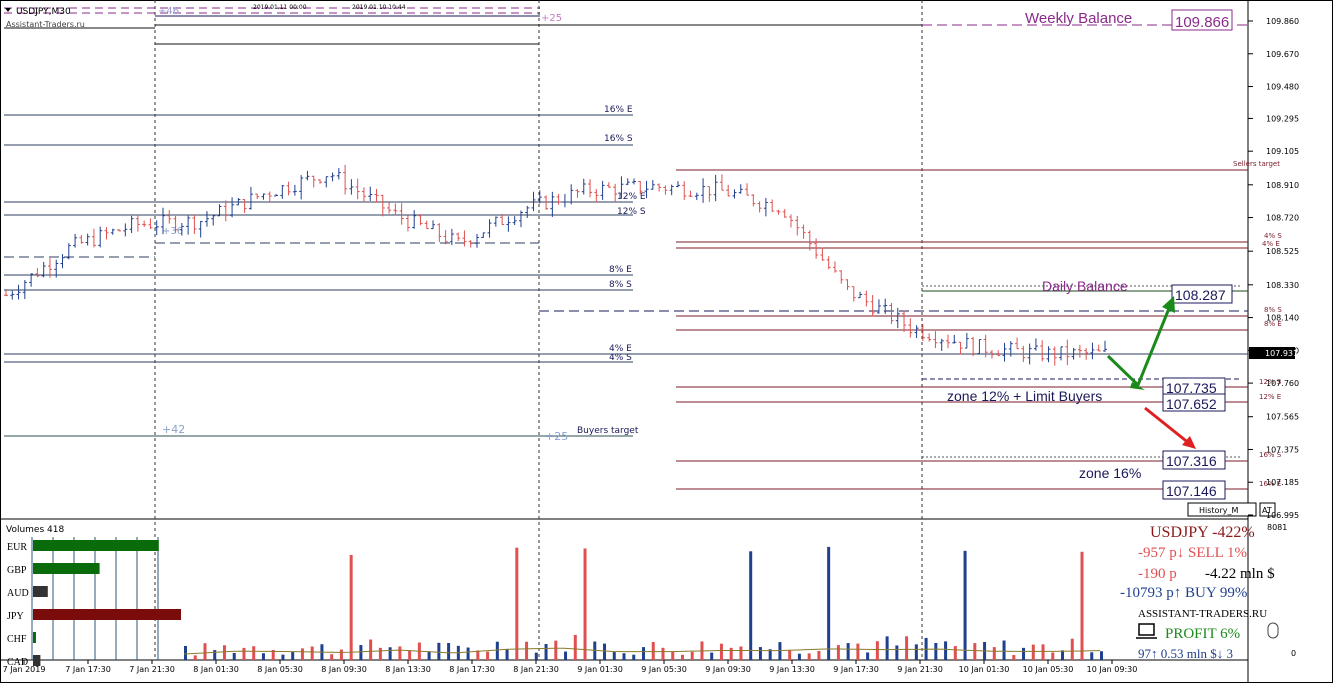 The width and height of the screenshot is (1333, 686). I want to click on weekly-balance-label: Weekly Balance, so click(1078, 18).